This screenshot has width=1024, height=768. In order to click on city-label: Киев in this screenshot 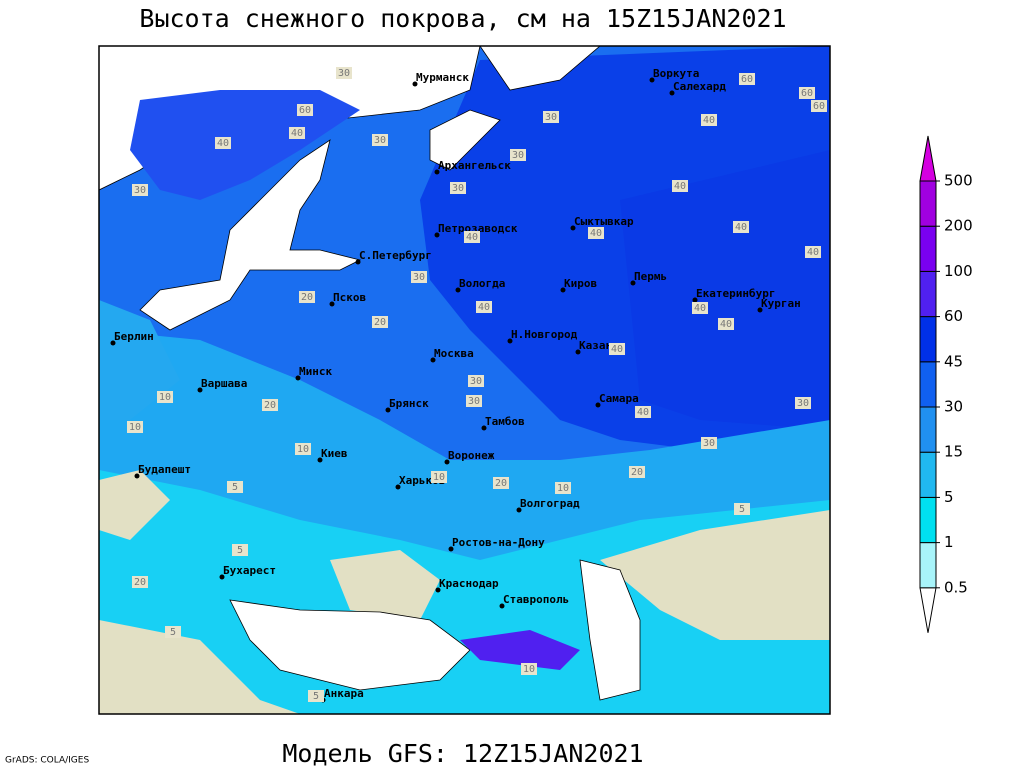, I will do `click(334, 453)`.